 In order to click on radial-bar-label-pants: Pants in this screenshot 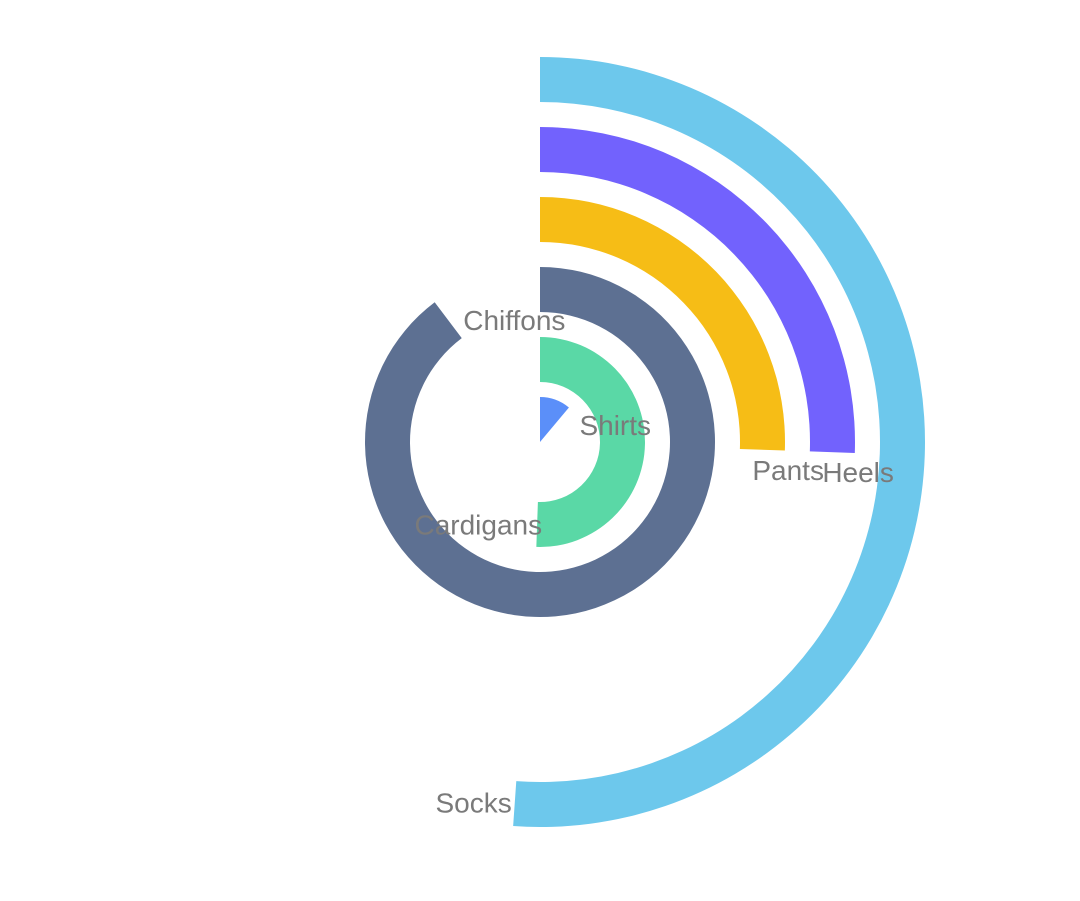, I will do `click(788, 470)`.